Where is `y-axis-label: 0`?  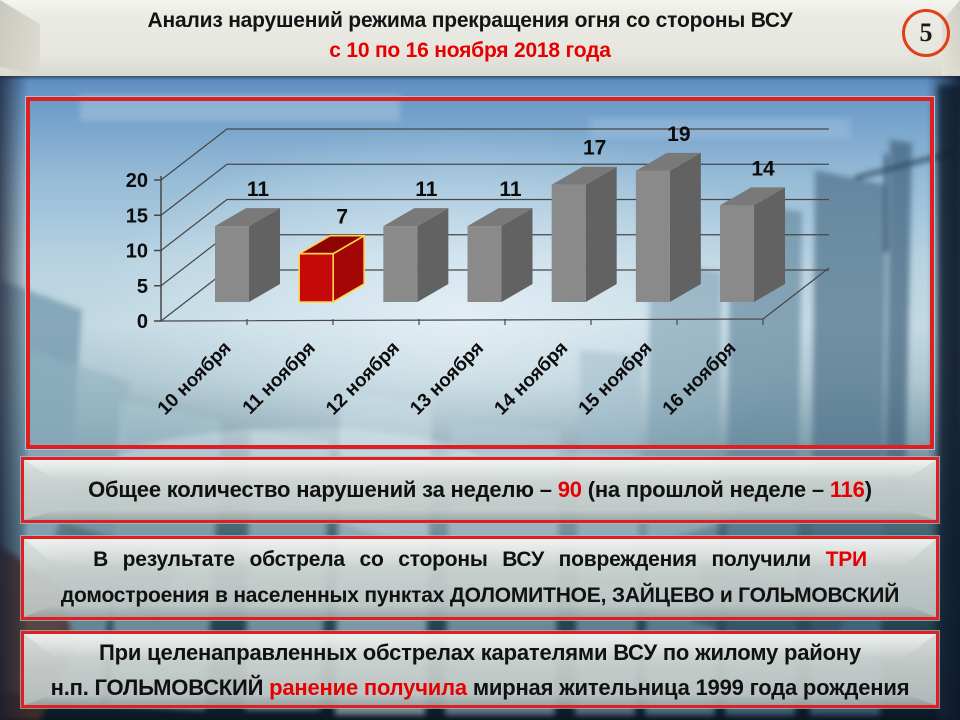
y-axis-label: 0 is located at coordinates (142, 322).